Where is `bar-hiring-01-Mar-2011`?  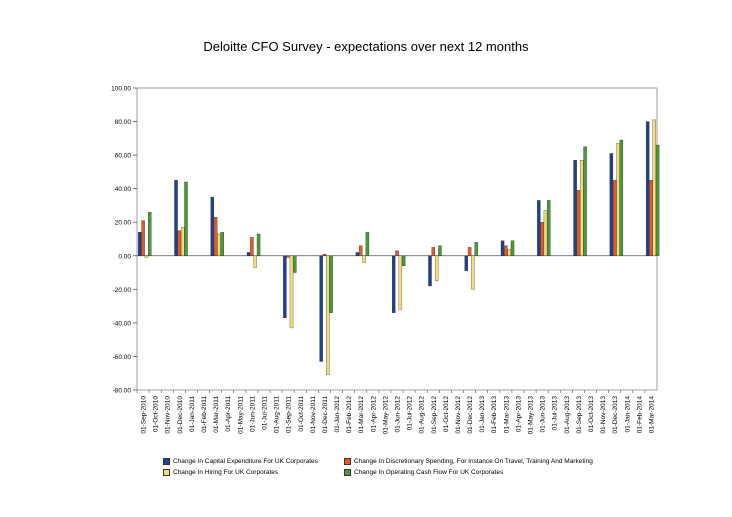 bar-hiring-01-Mar-2011 is located at coordinates (219, 244).